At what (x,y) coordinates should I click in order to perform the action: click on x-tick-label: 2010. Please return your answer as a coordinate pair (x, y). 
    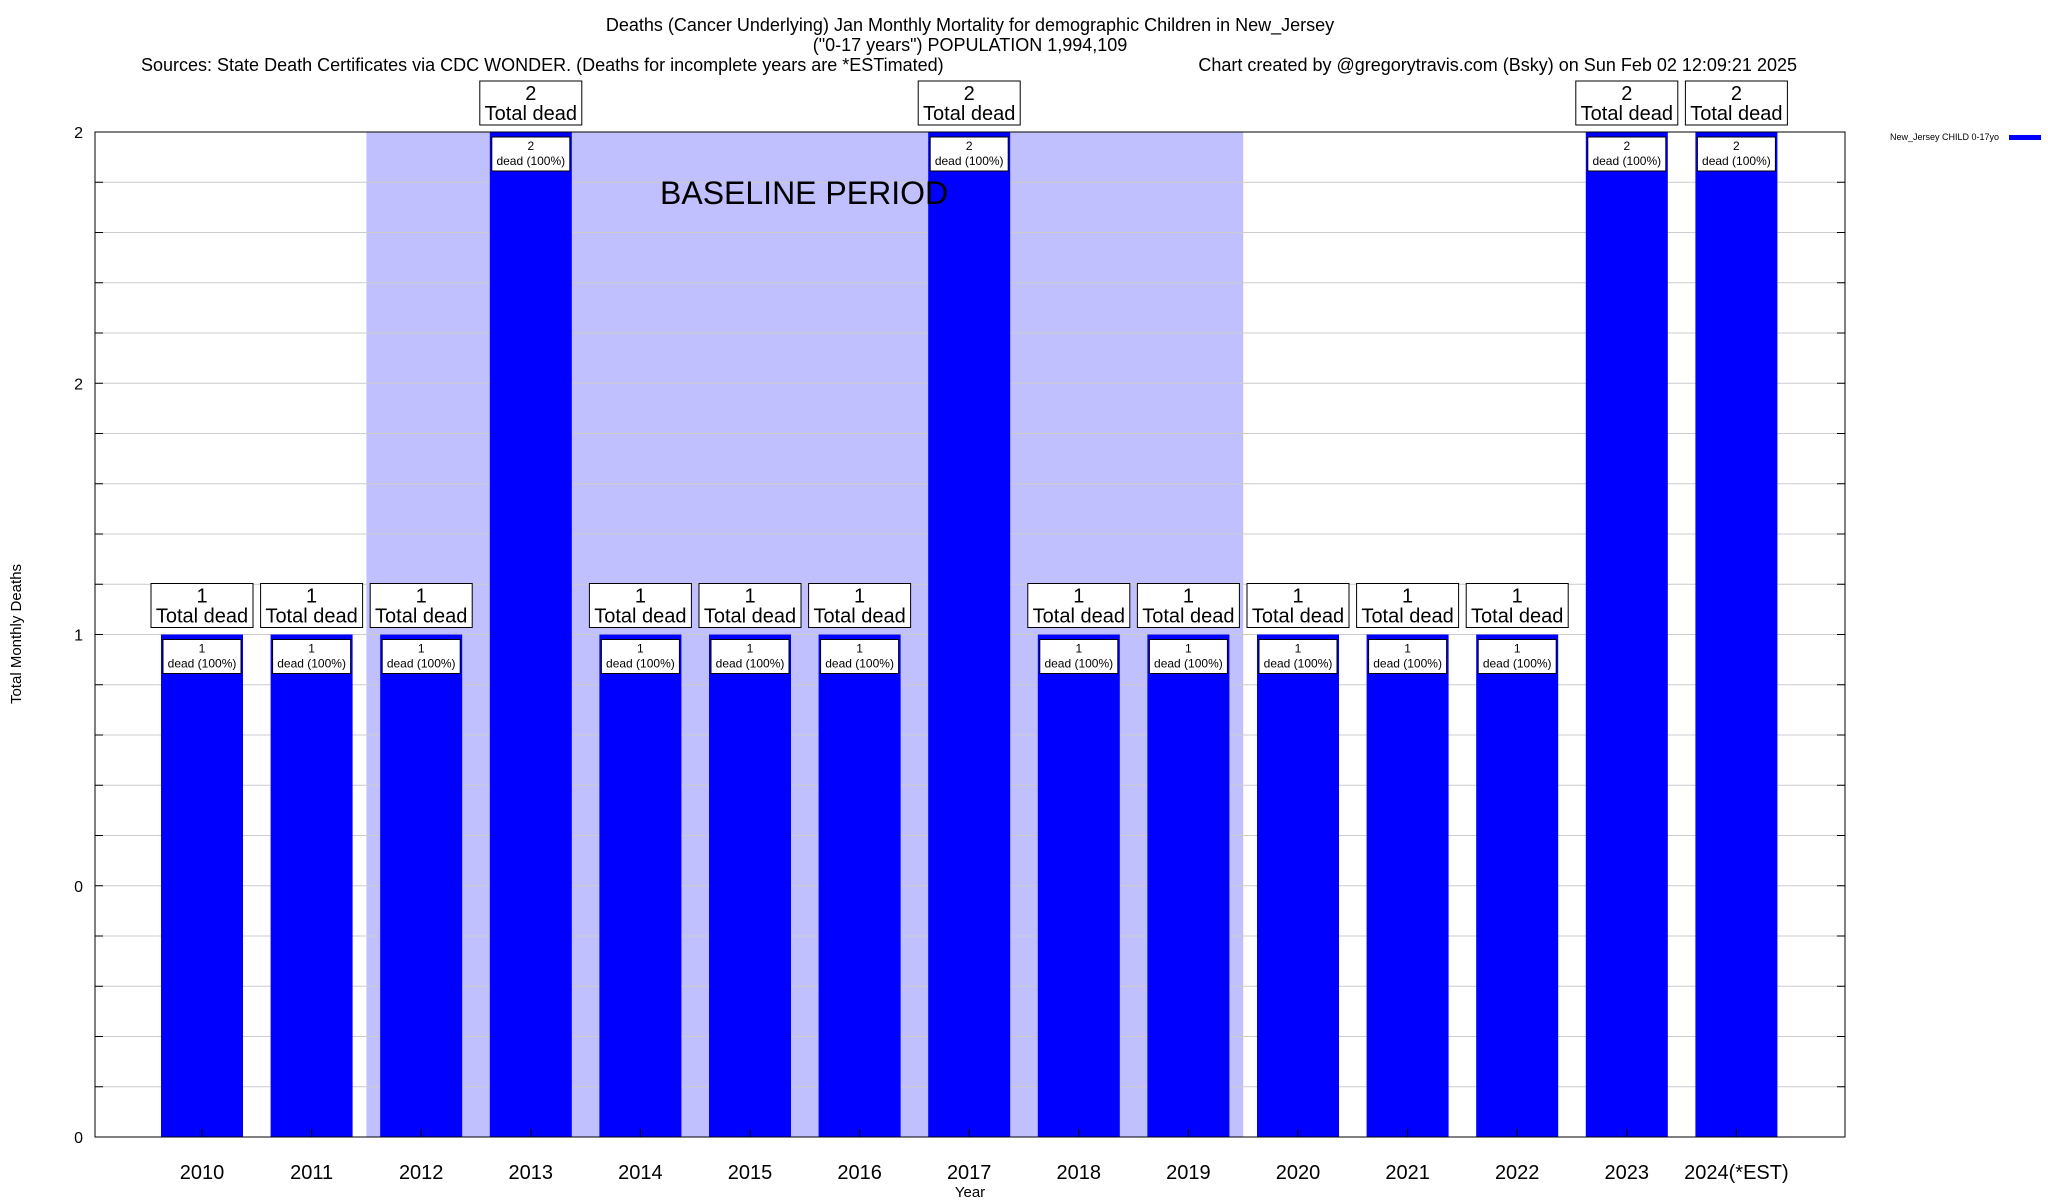
    Looking at the image, I should click on (202, 1173).